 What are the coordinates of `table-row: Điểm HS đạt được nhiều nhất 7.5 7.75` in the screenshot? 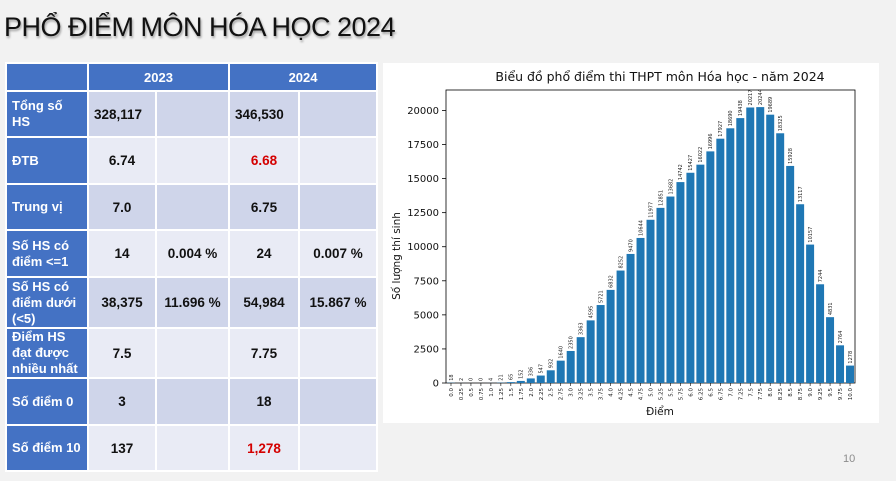 It's located at (192, 353).